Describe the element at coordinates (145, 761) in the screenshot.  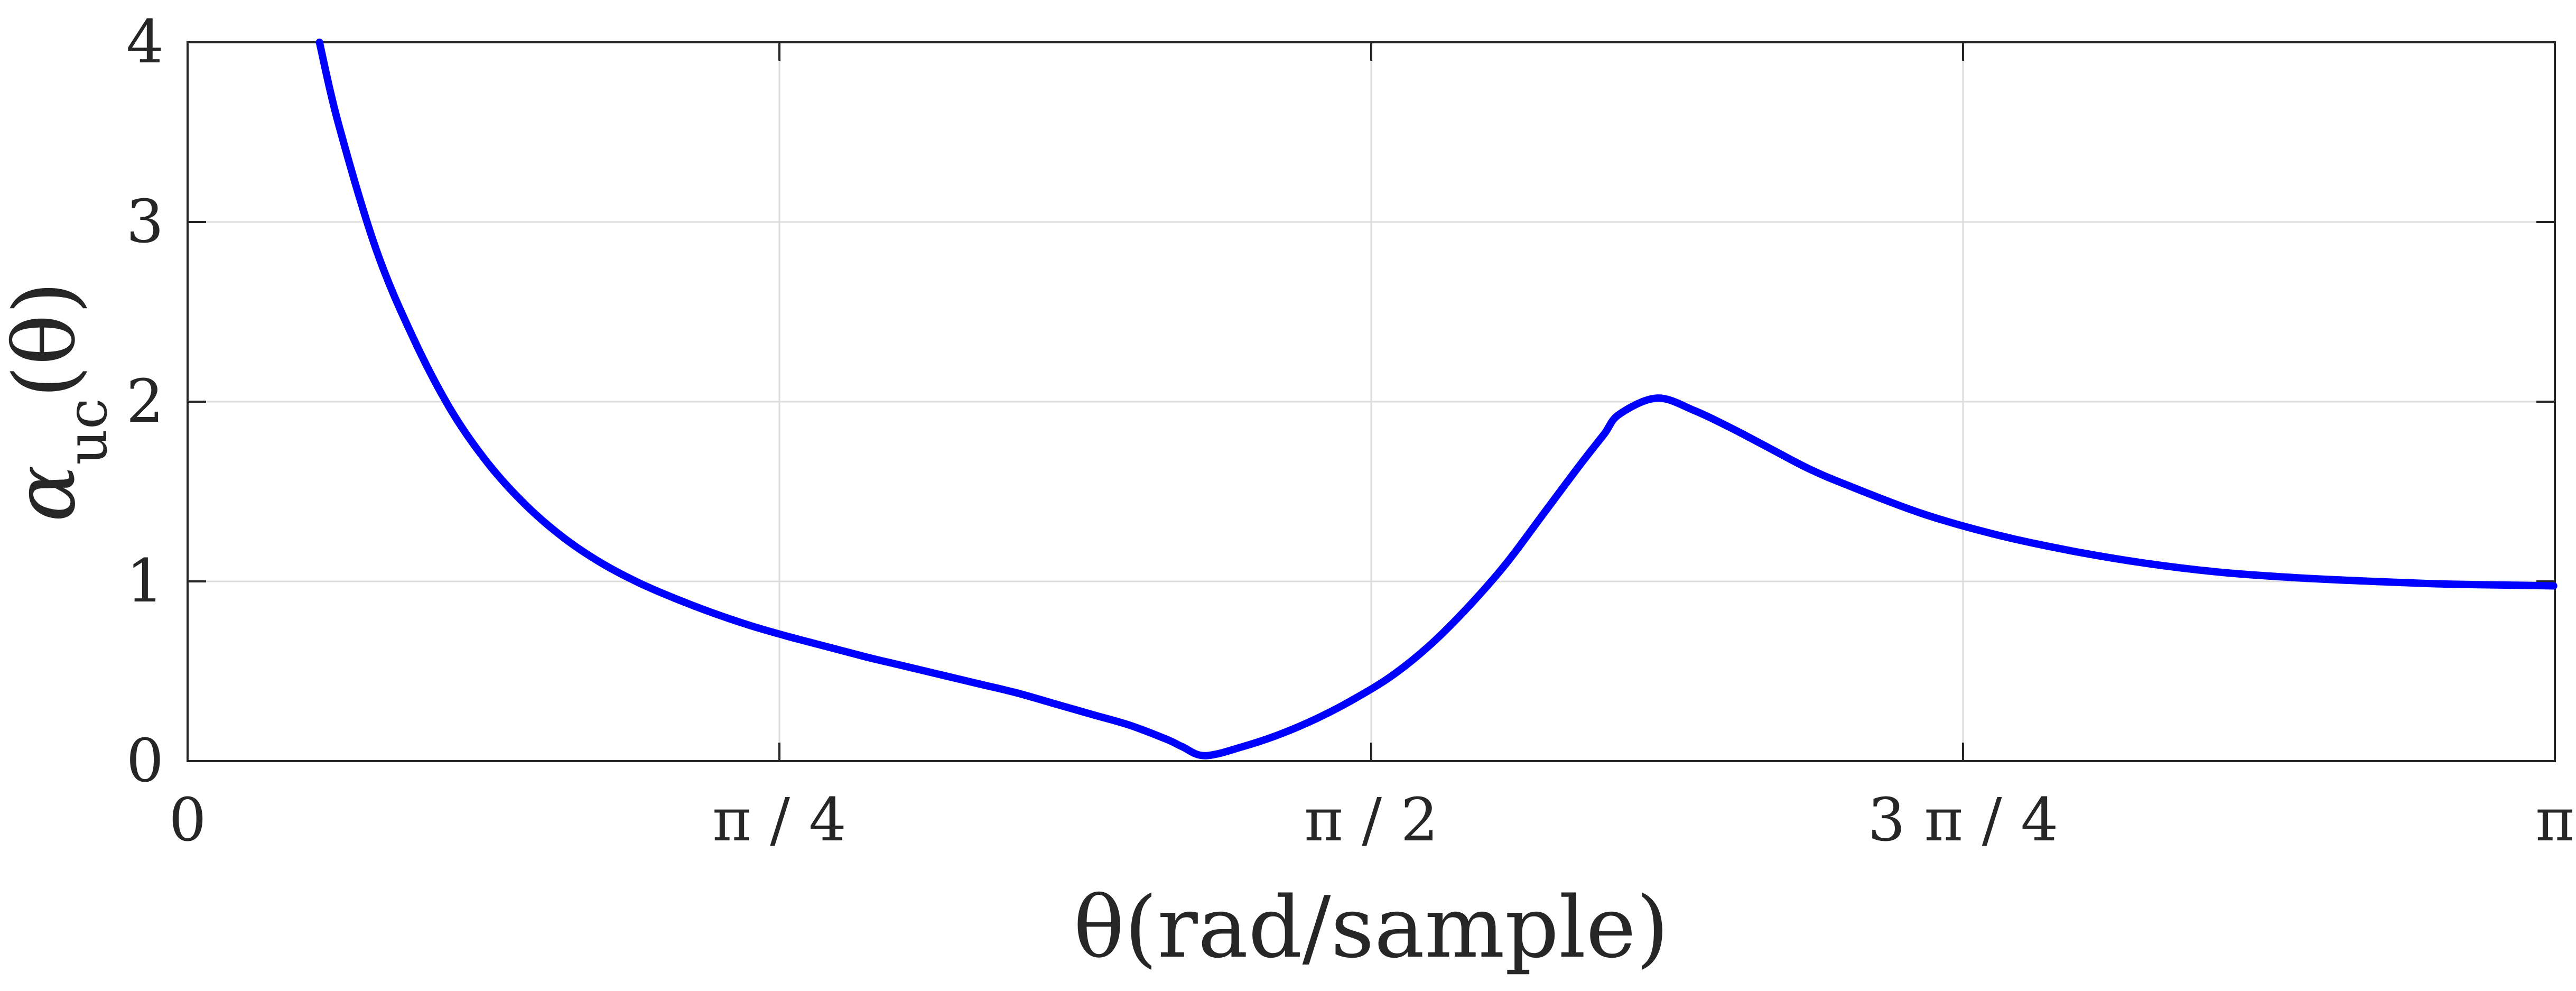
I see `y-tick-label: 0` at that location.